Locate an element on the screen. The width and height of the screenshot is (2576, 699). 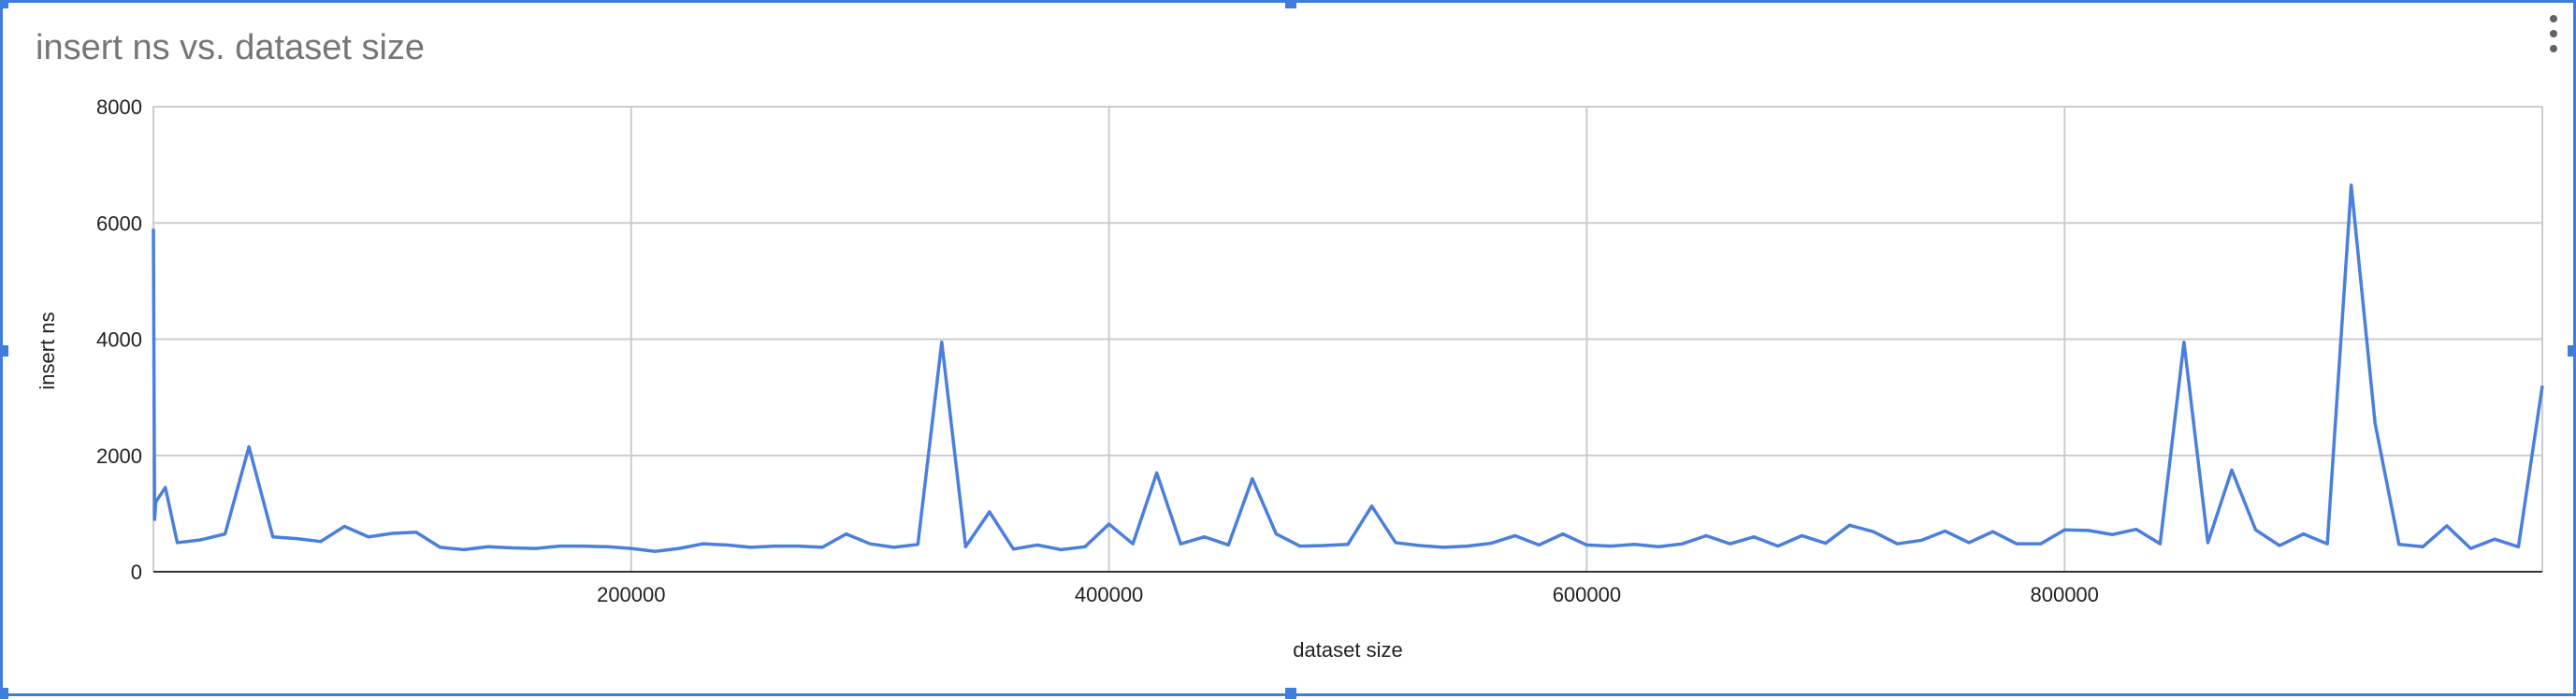
y-tick-label: 8000 is located at coordinates (119, 107).